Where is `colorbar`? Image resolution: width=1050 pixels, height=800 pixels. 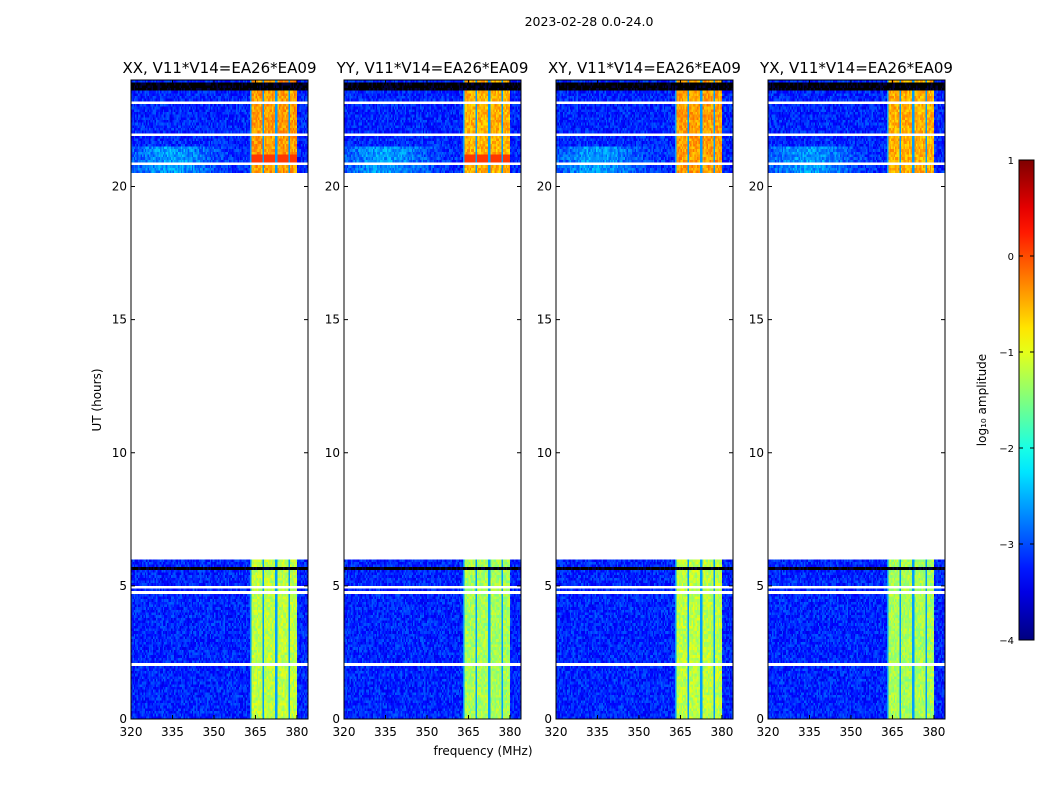 colorbar is located at coordinates (1026, 400).